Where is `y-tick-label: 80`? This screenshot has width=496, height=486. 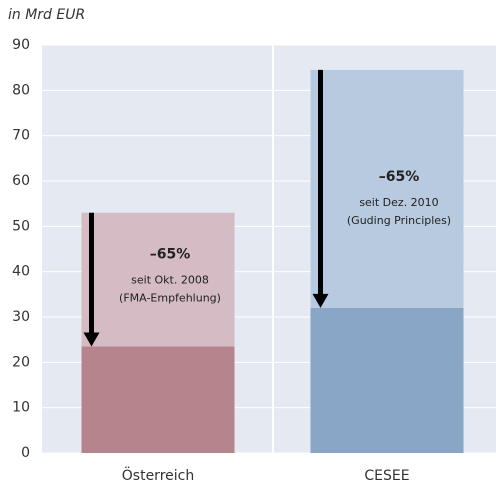 y-tick-label: 80 is located at coordinates (21, 90).